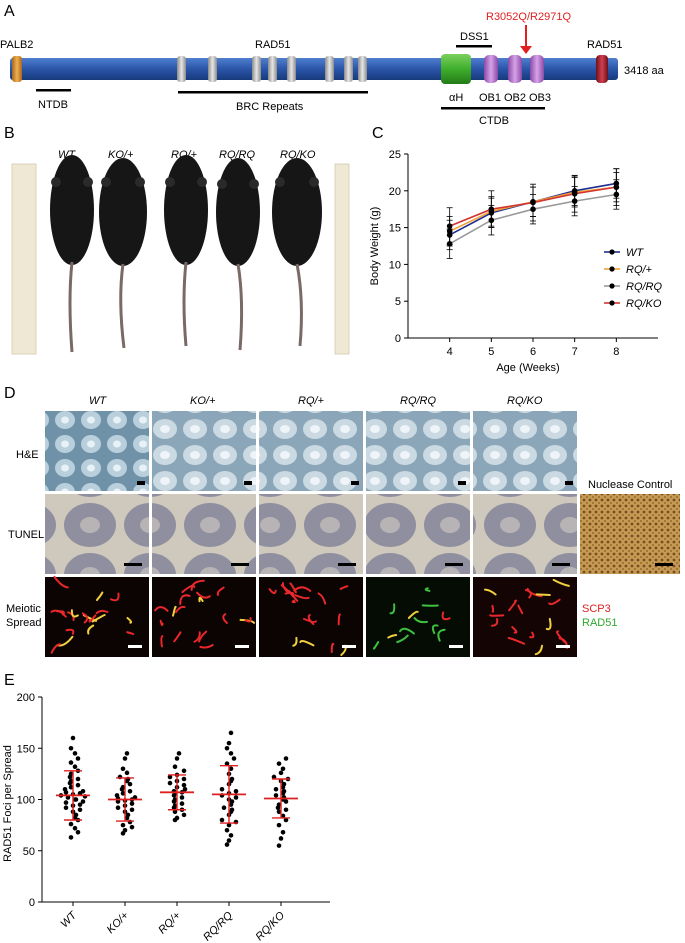 The height and width of the screenshot is (943, 685). Describe the element at coordinates (515, 98) in the screenshot. I see `ob2-label: OB2` at that location.